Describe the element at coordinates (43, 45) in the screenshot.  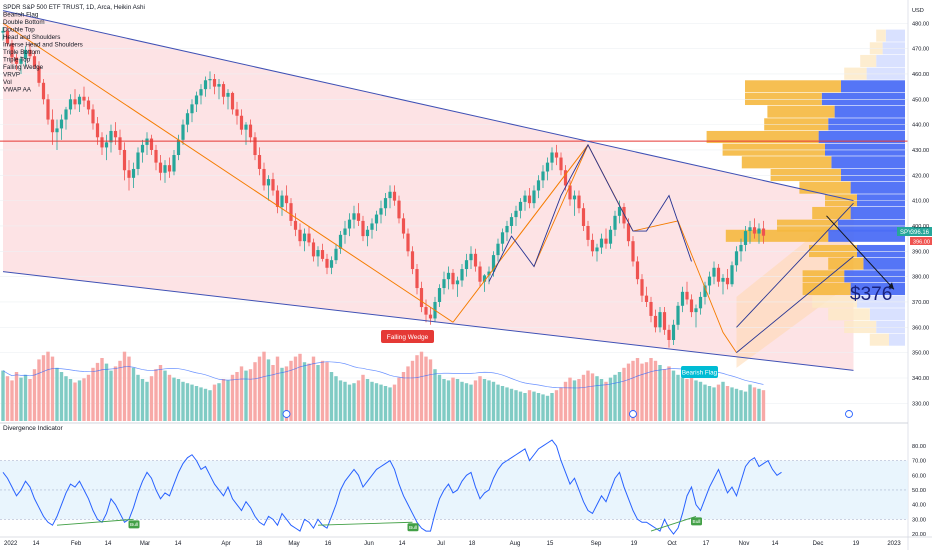
I see `indicator-legend-item: Inverse Head and Shoulders` at that location.